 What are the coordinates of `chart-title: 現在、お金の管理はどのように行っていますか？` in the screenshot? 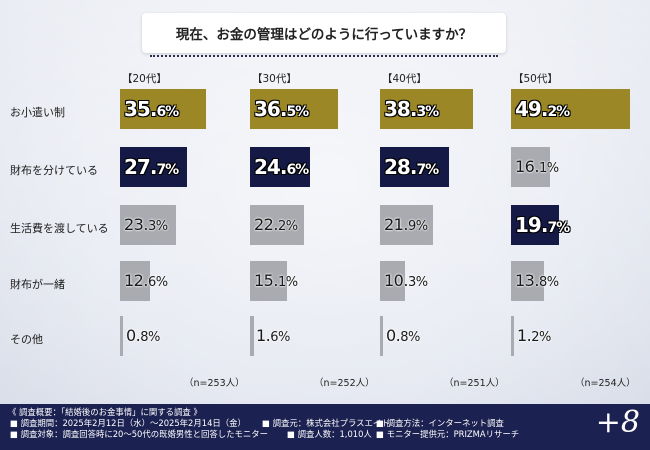 It's located at (324, 33).